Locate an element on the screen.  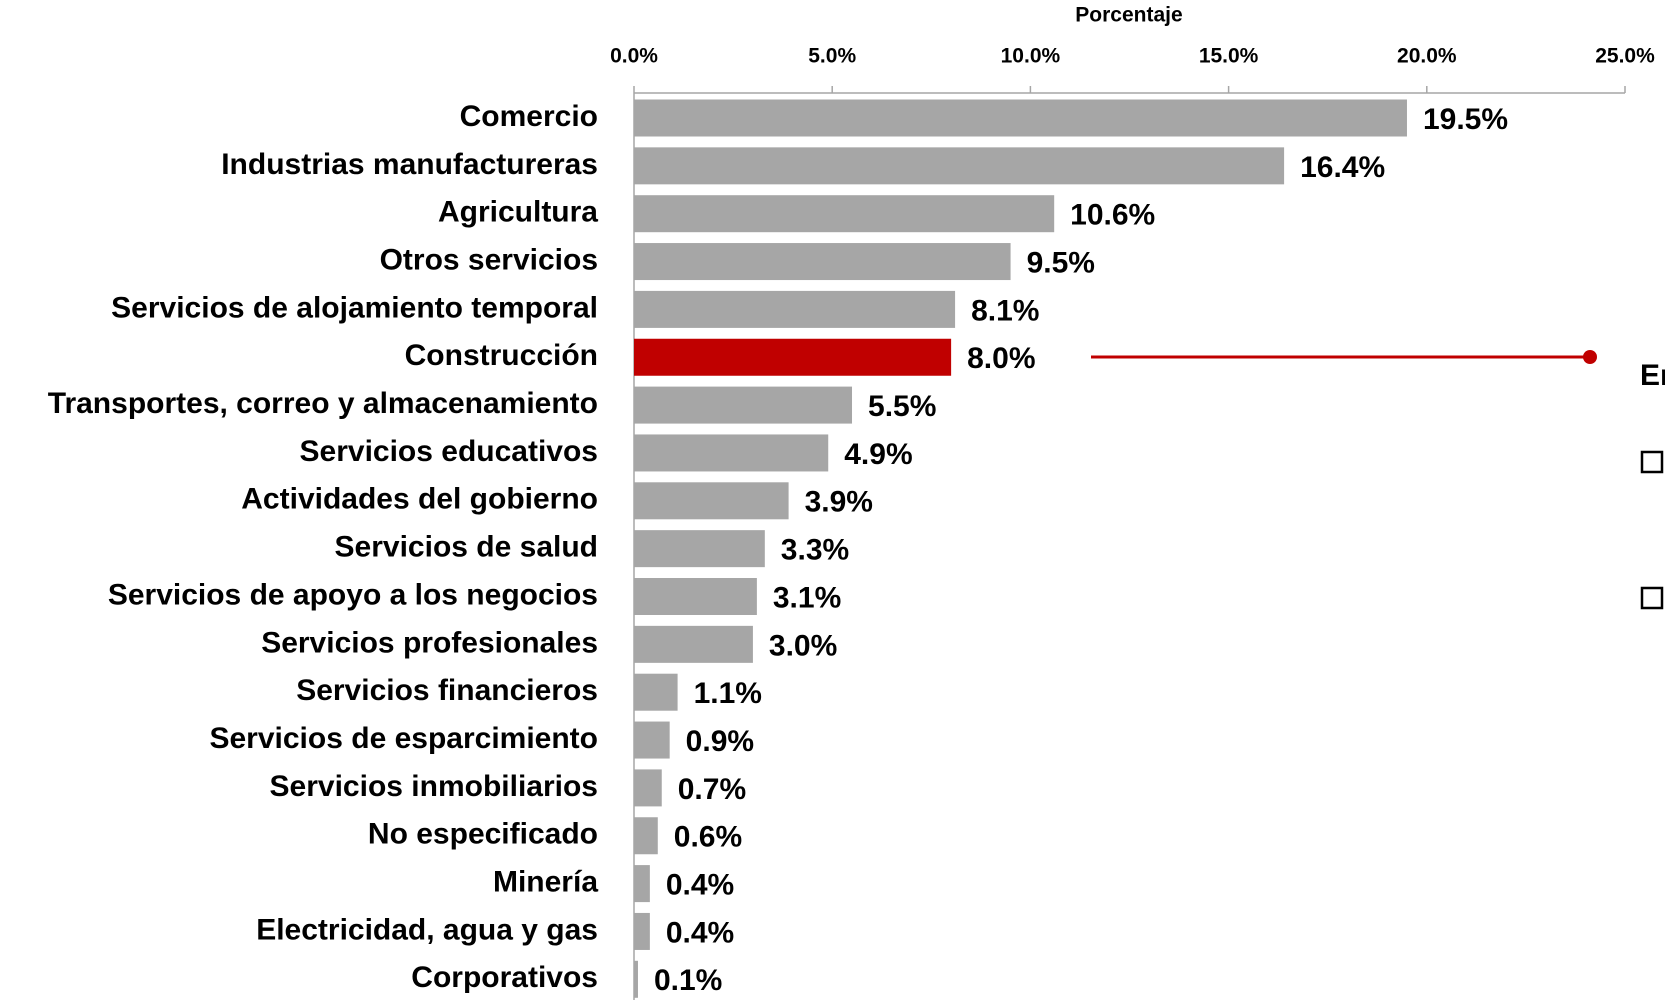
value-label: 5.5% is located at coordinates (902, 406).